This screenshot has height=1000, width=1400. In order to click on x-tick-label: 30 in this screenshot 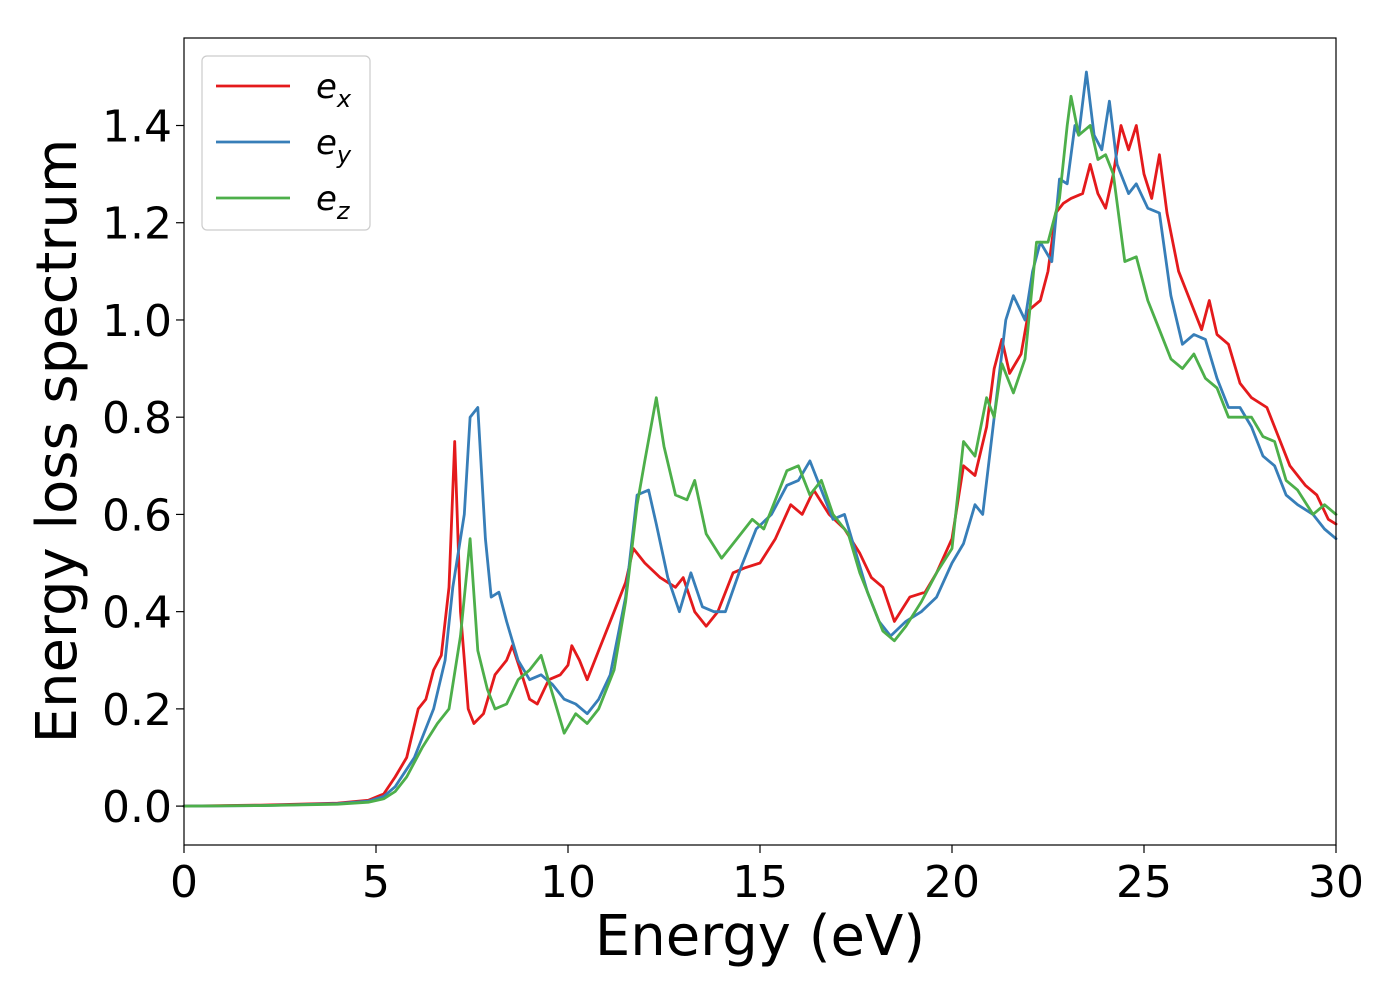, I will do `click(1336, 882)`.